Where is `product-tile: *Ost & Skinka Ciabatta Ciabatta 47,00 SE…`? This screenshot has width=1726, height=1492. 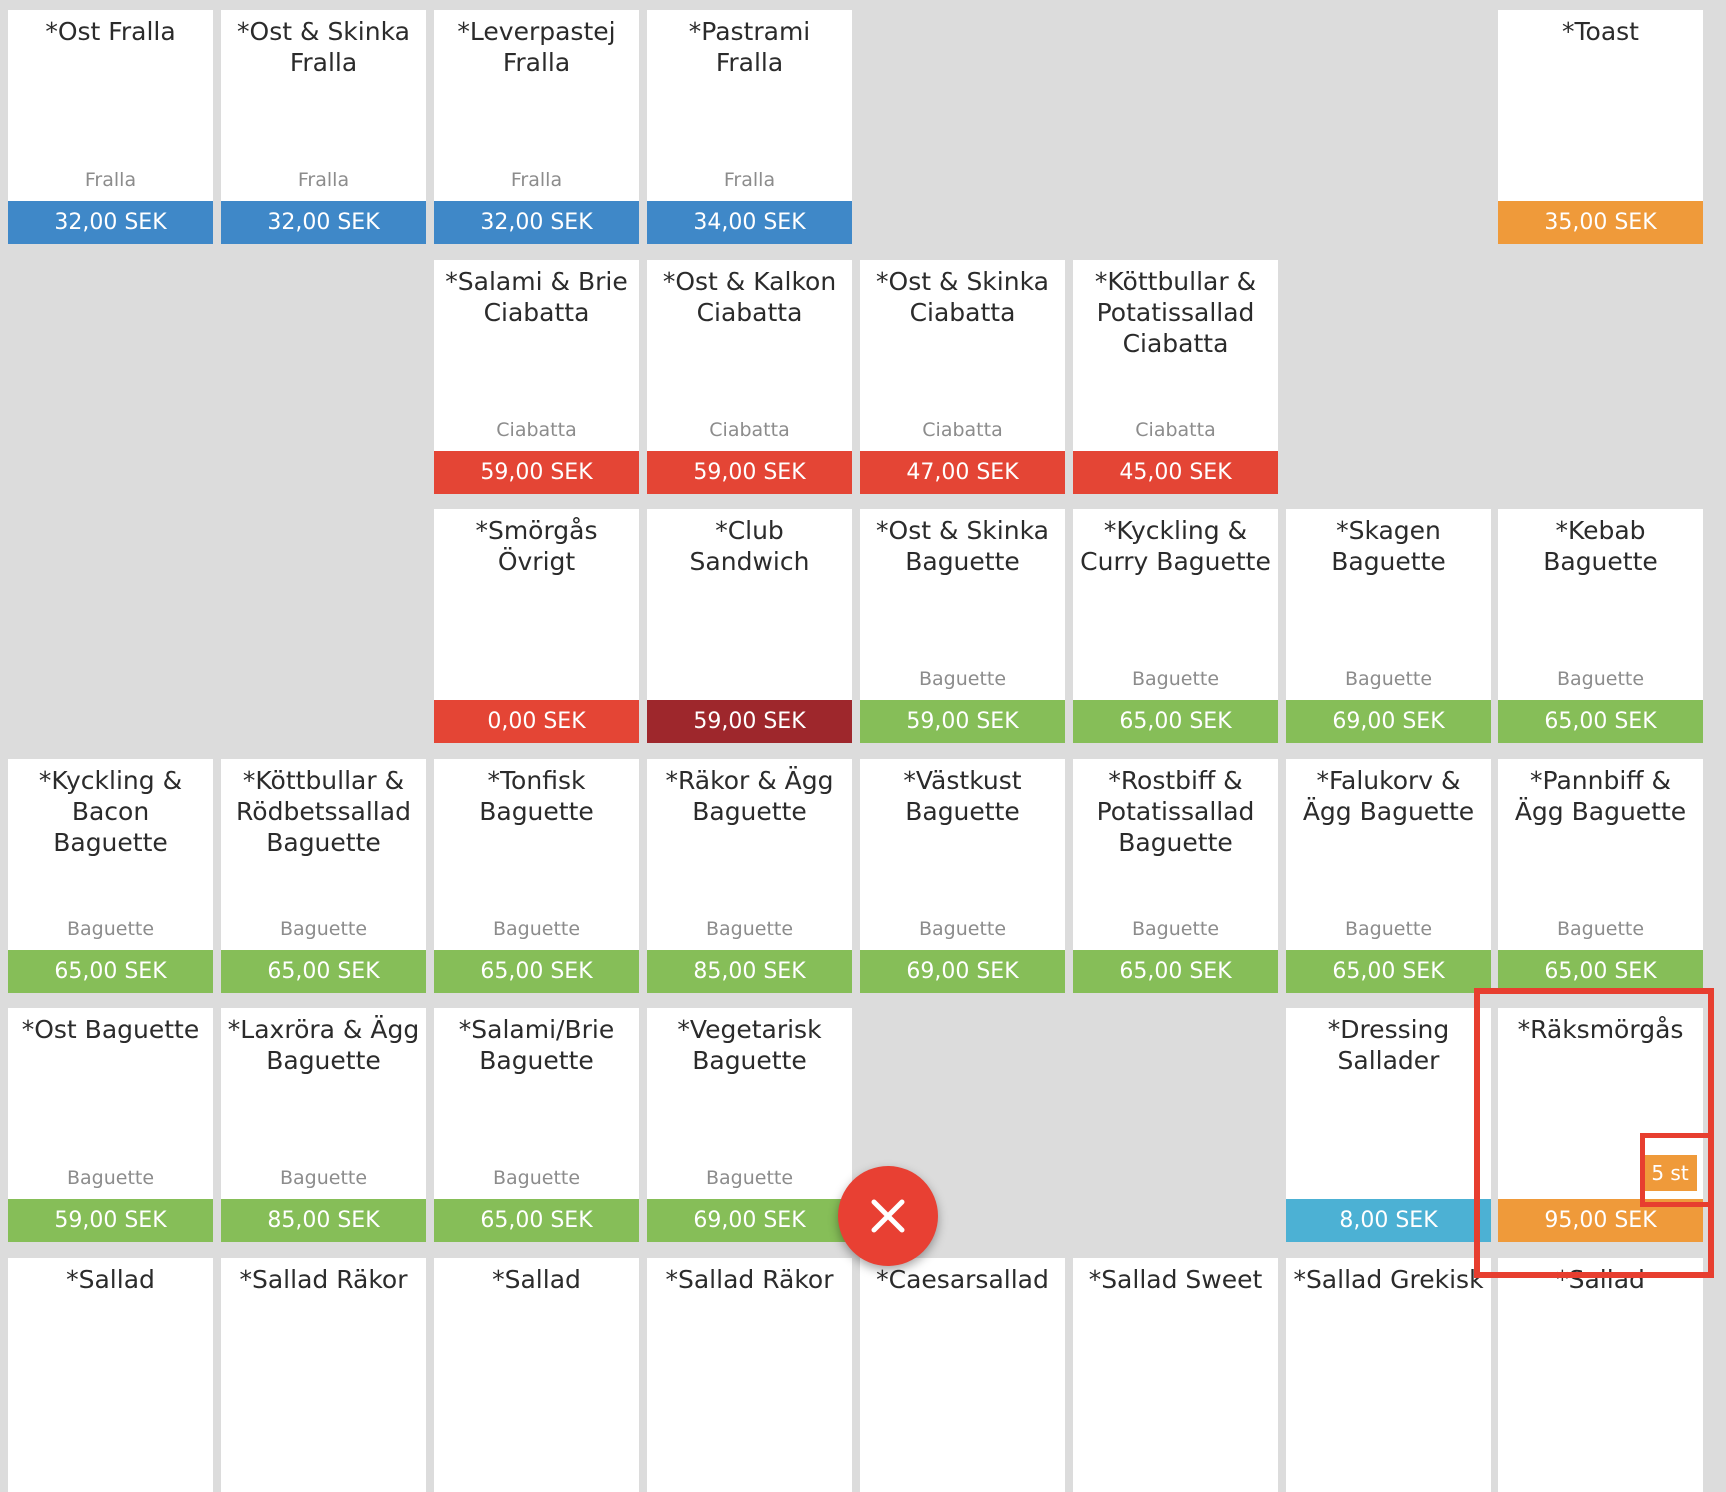 product-tile: *Ost & Skinka Ciabatta Ciabatta 47,00 SE… is located at coordinates (962, 377).